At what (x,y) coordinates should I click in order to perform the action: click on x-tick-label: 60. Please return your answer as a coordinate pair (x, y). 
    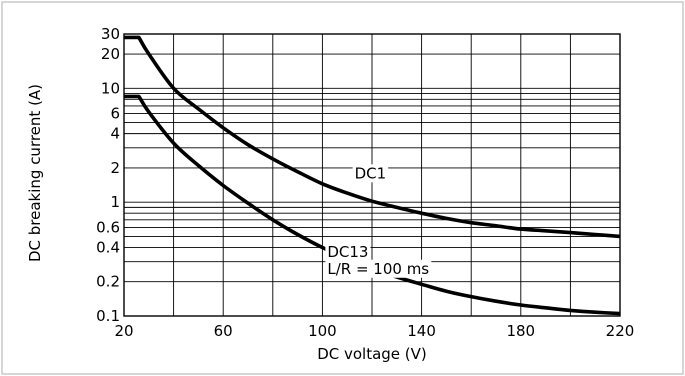
    Looking at the image, I should click on (223, 331).